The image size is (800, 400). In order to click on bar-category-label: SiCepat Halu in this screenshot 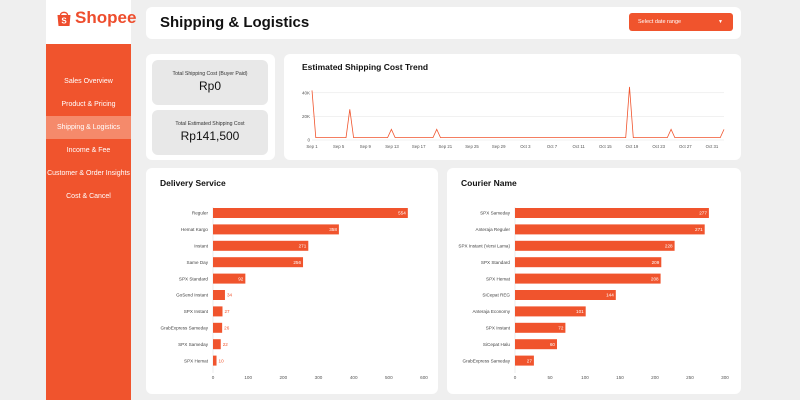, I will do `click(497, 344)`.